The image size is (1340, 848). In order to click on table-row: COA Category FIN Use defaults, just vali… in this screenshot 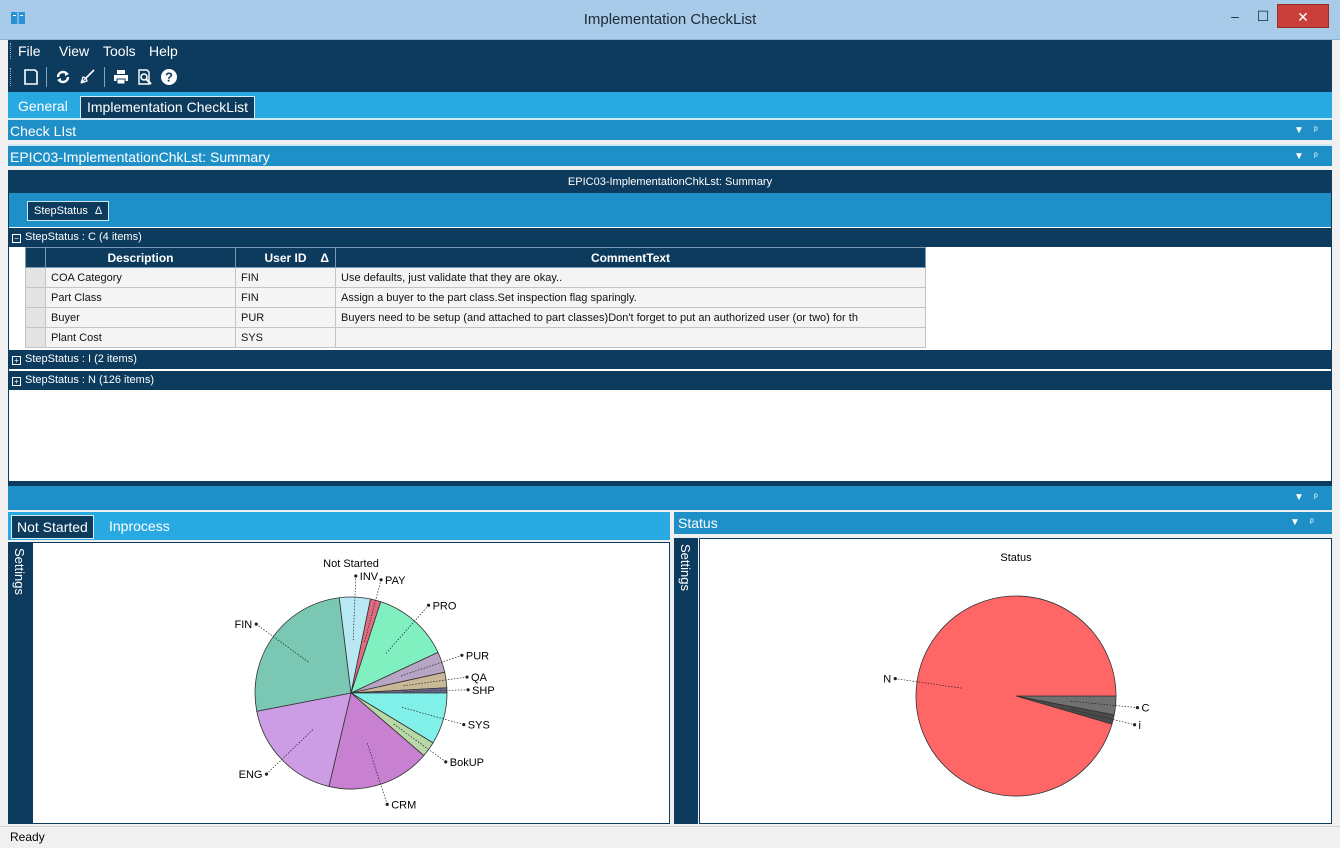, I will do `click(475, 277)`.